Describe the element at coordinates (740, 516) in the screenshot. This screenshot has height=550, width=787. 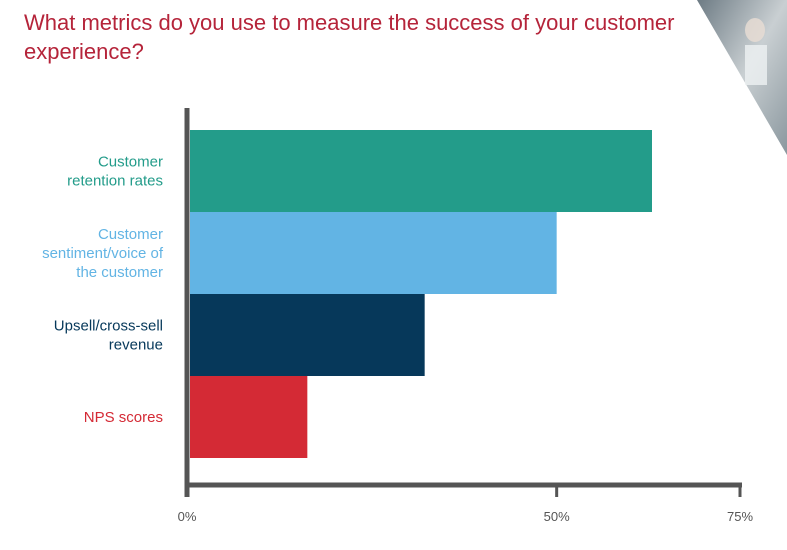
I see `x-tick-label-3: 75%` at that location.